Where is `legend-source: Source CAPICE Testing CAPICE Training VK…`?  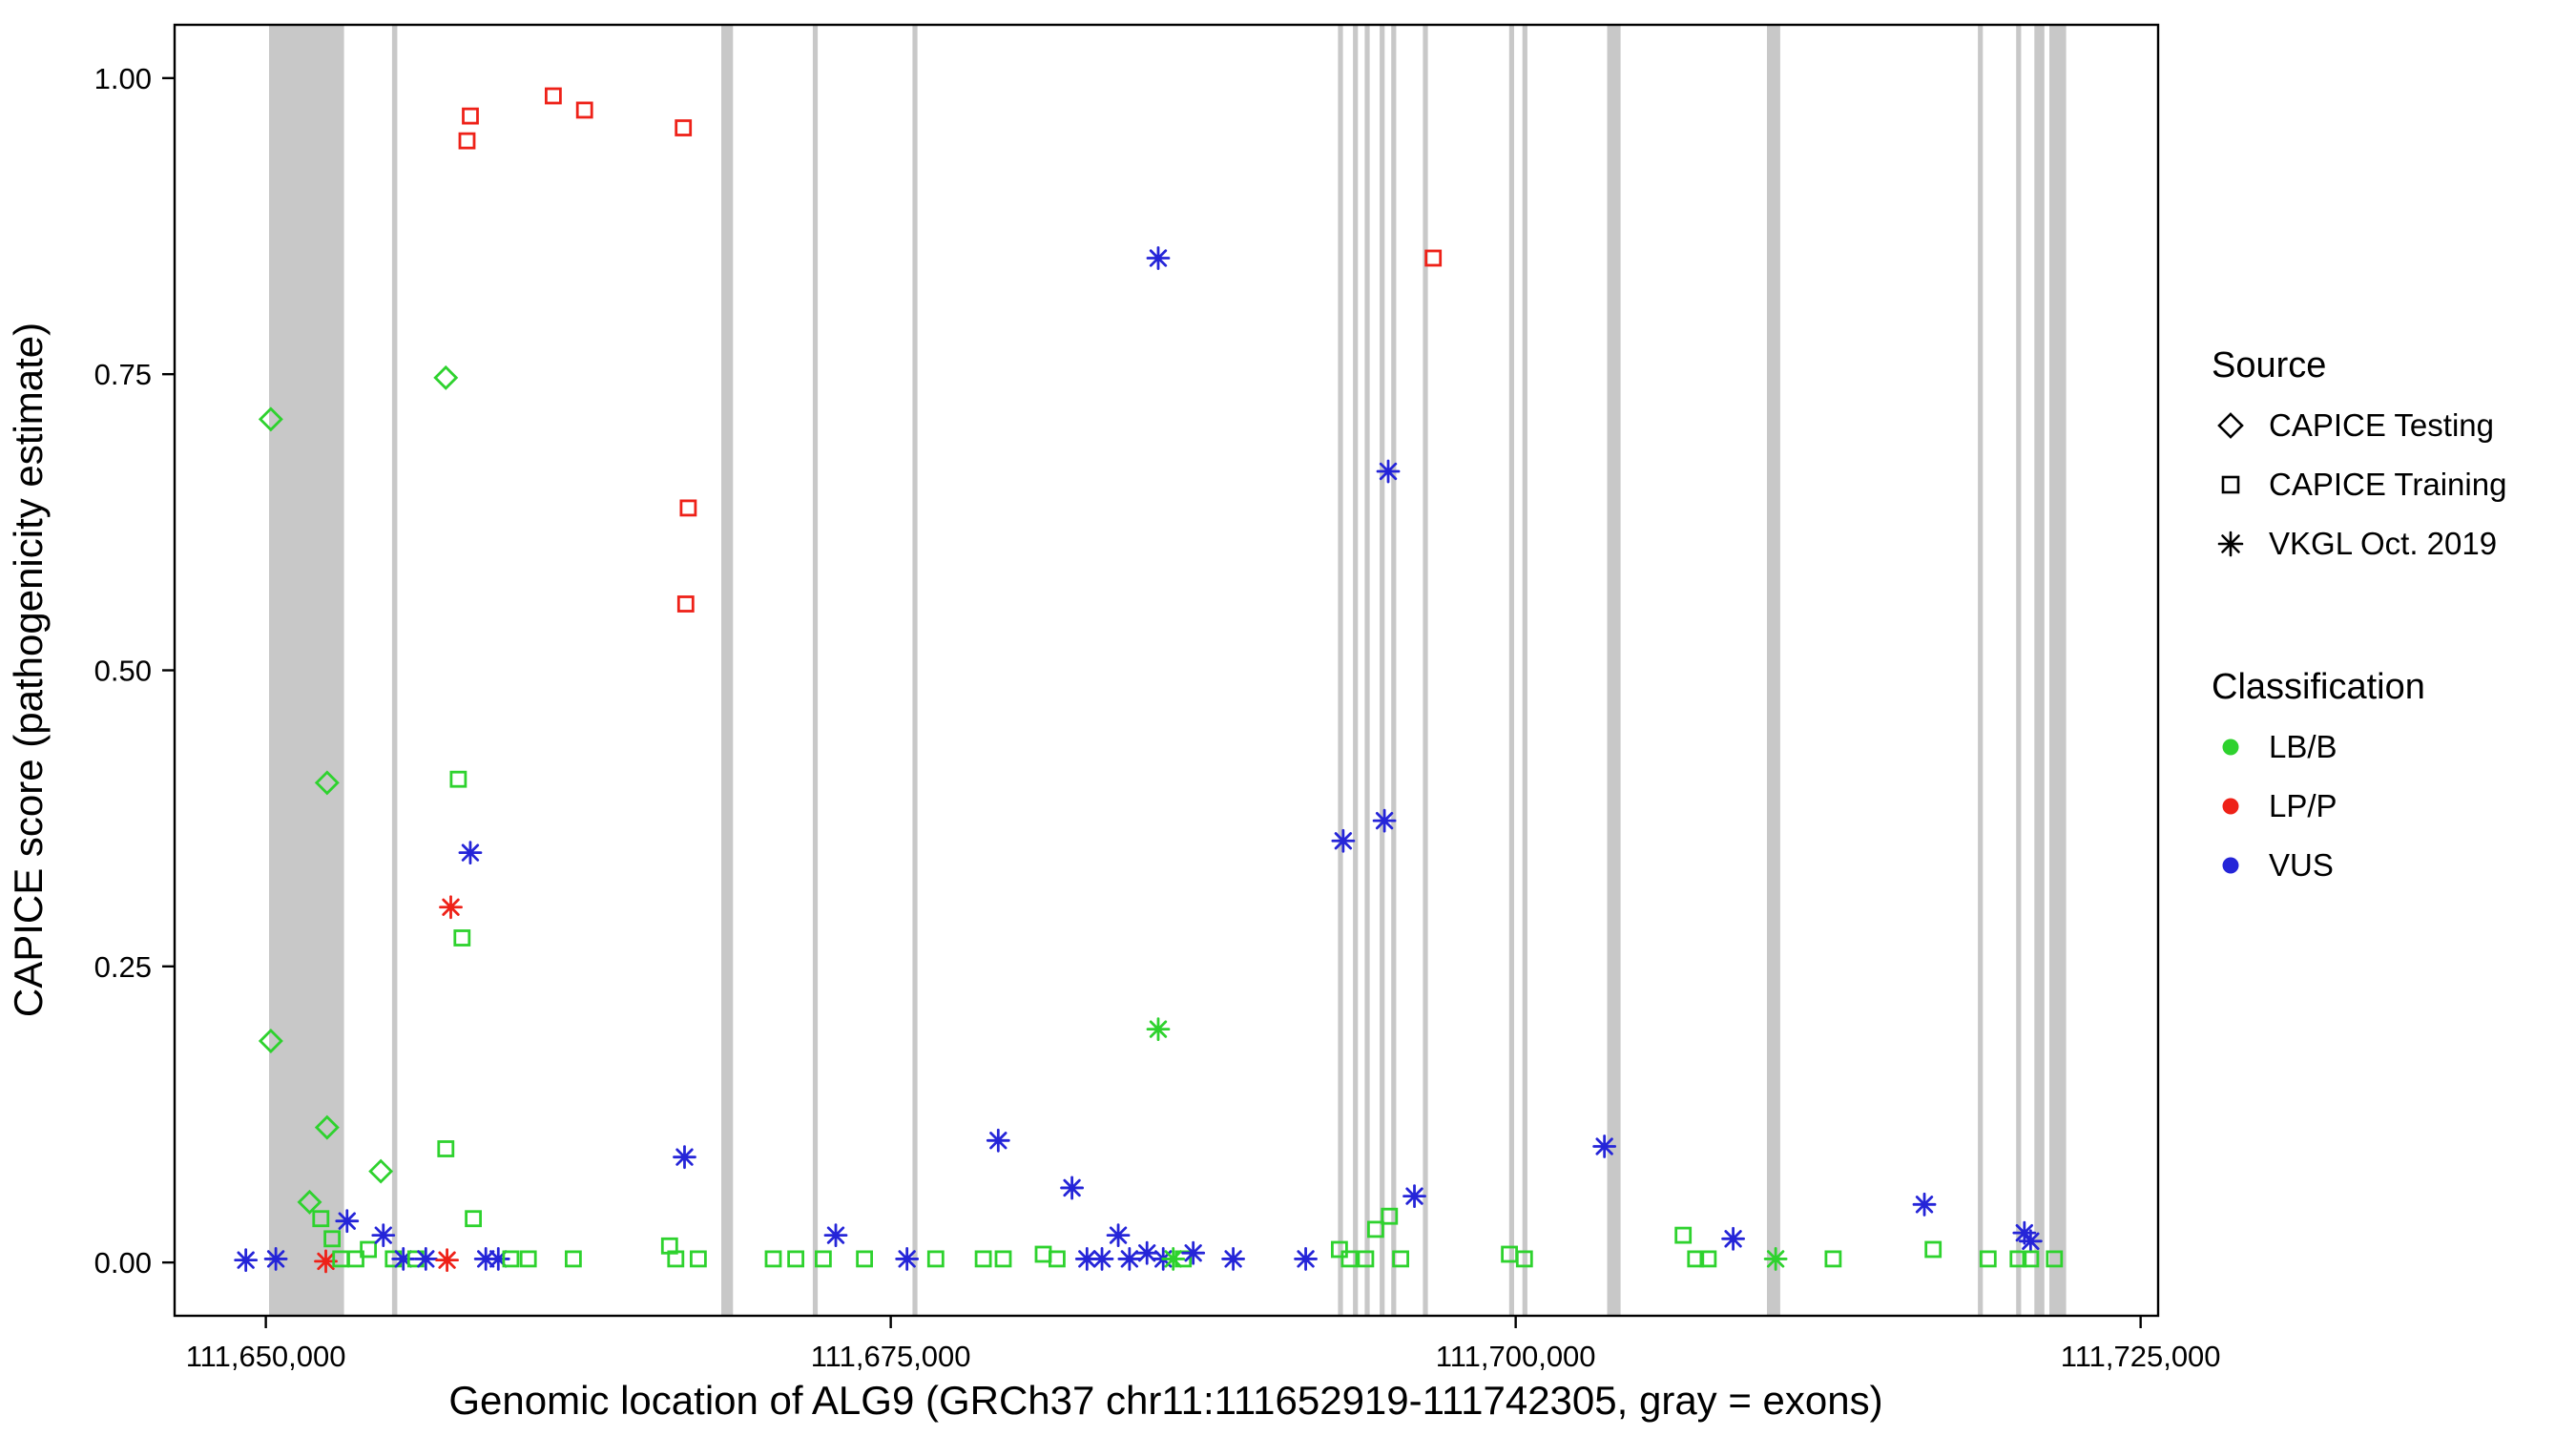 legend-source: Source CAPICE Testing CAPICE Training VK… is located at coordinates (2359, 462).